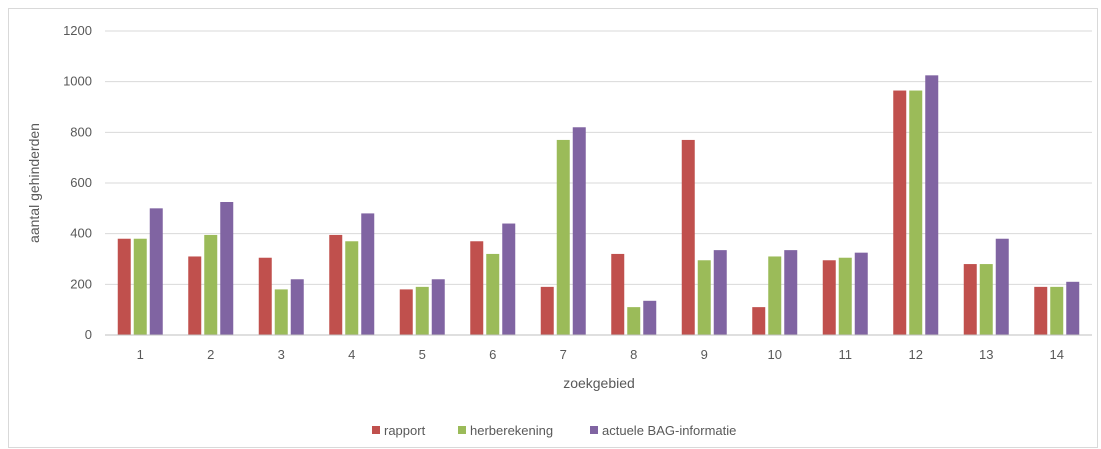  What do you see at coordinates (34, 183) in the screenshot?
I see `y-axis-title: aantal gehinderden` at bounding box center [34, 183].